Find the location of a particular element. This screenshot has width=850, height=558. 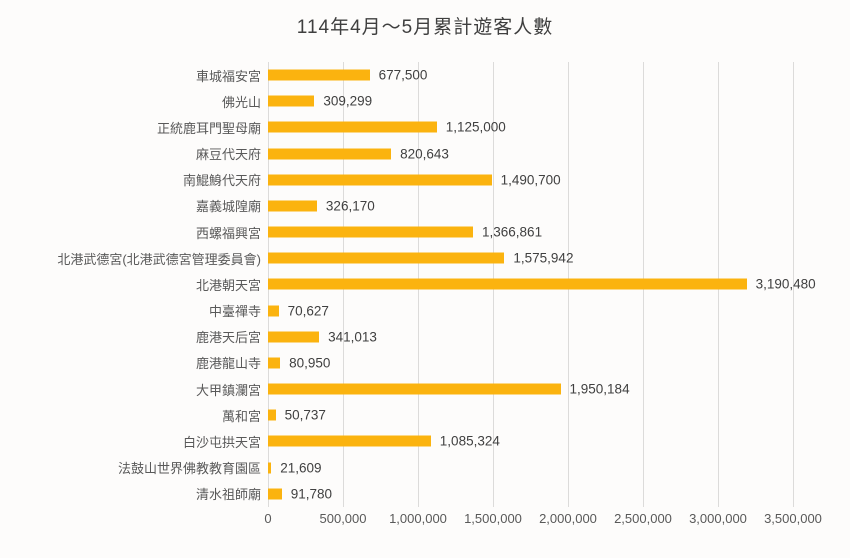

category-label: 車城福安宮 is located at coordinates (228, 76).